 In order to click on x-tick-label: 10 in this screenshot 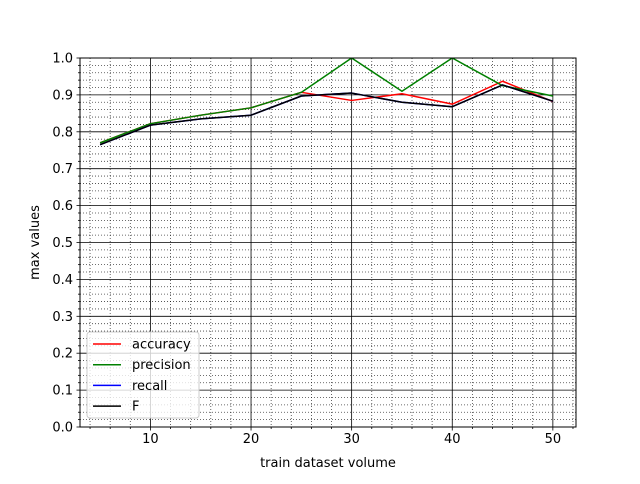, I will do `click(150, 439)`.